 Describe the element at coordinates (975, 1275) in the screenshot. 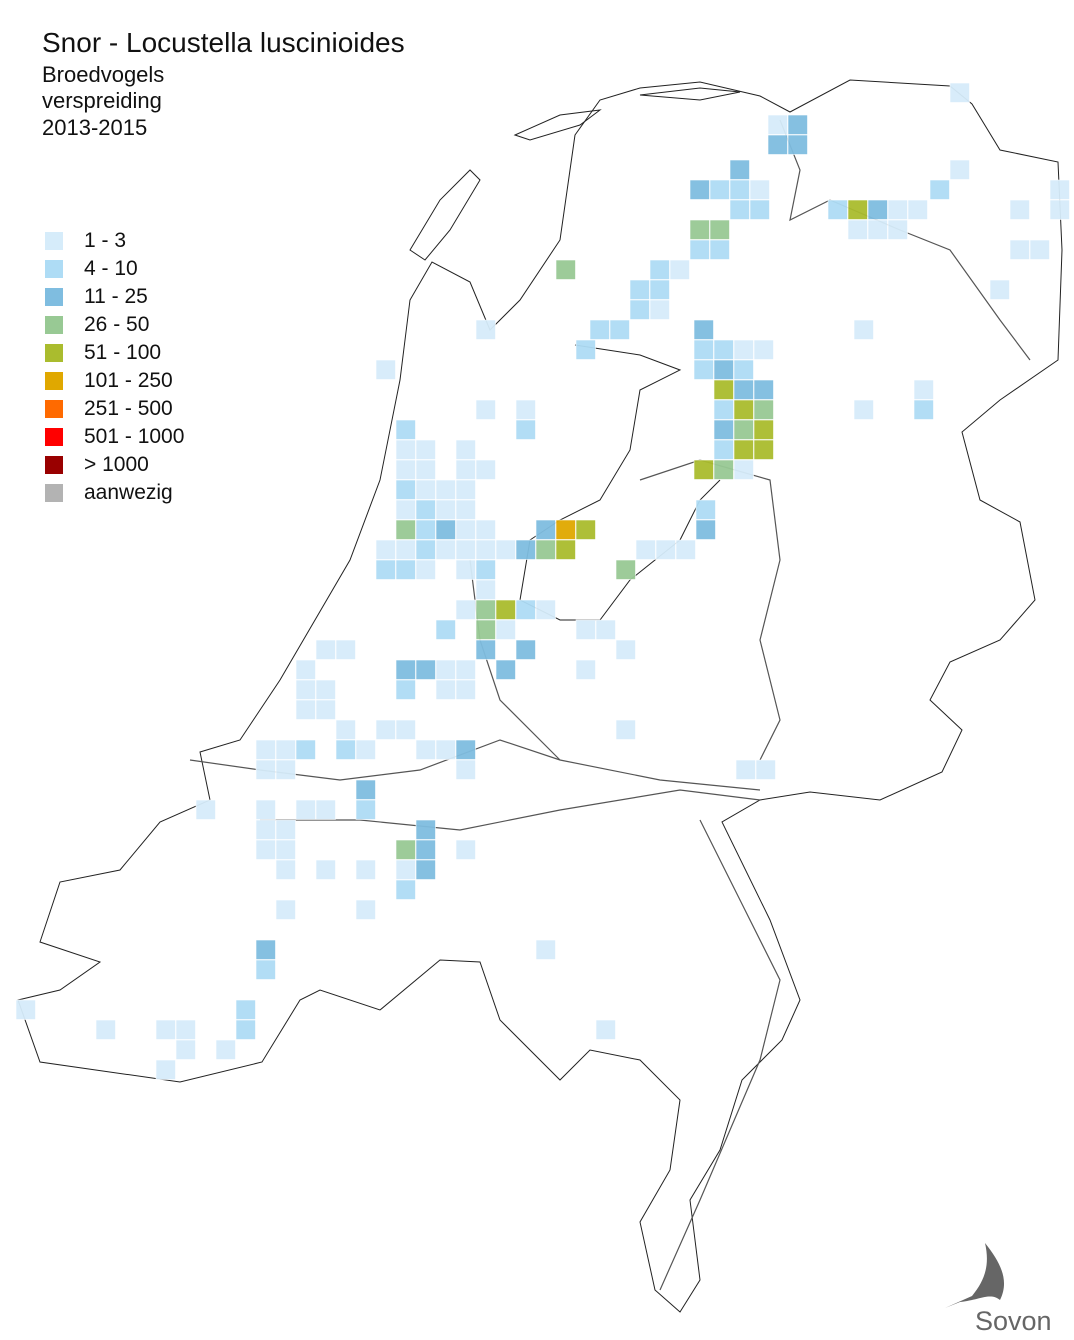

I see `logo-swallow` at that location.